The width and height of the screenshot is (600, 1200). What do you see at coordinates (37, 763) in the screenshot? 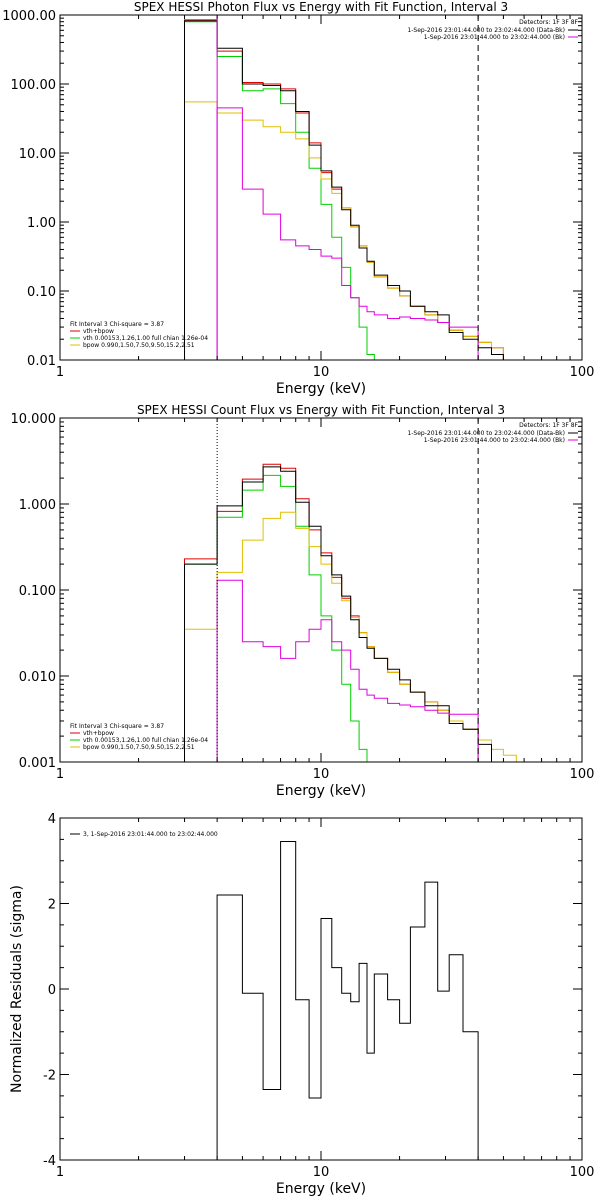
I see `y-tick-label: 0.001` at bounding box center [37, 763].